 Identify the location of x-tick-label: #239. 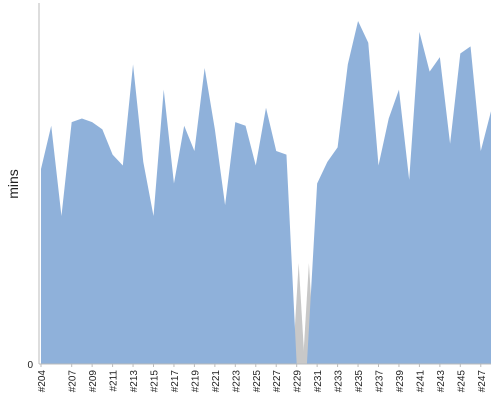
(400, 381).